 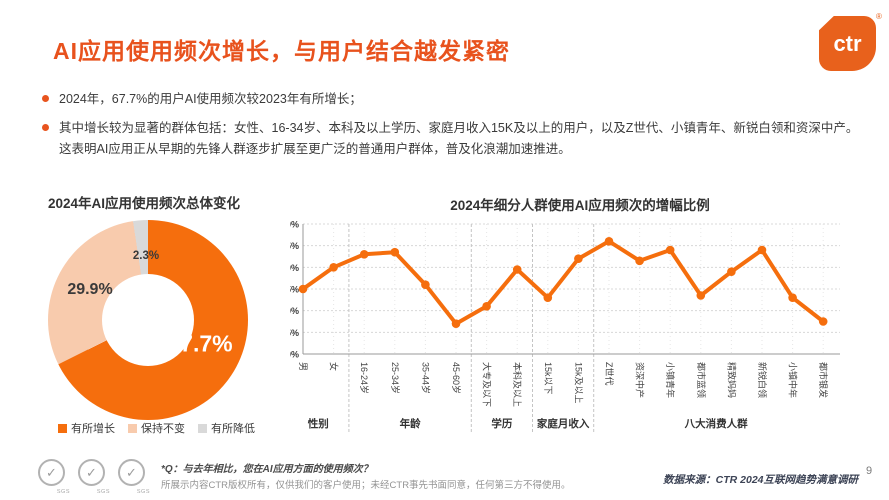 I want to click on question-footnote: *Q：与去年相比，您在AI应用方面的使用频次？, so click(x=267, y=469).